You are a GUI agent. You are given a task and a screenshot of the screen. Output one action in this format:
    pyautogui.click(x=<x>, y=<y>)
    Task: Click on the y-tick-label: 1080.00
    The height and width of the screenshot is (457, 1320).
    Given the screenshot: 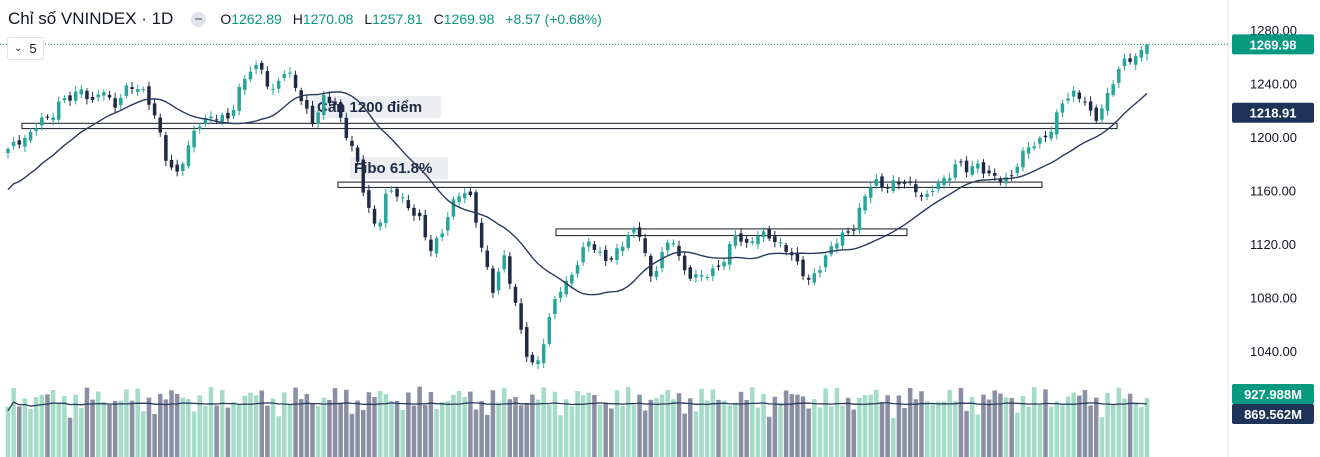 What is the action you would take?
    pyautogui.click(x=1273, y=298)
    